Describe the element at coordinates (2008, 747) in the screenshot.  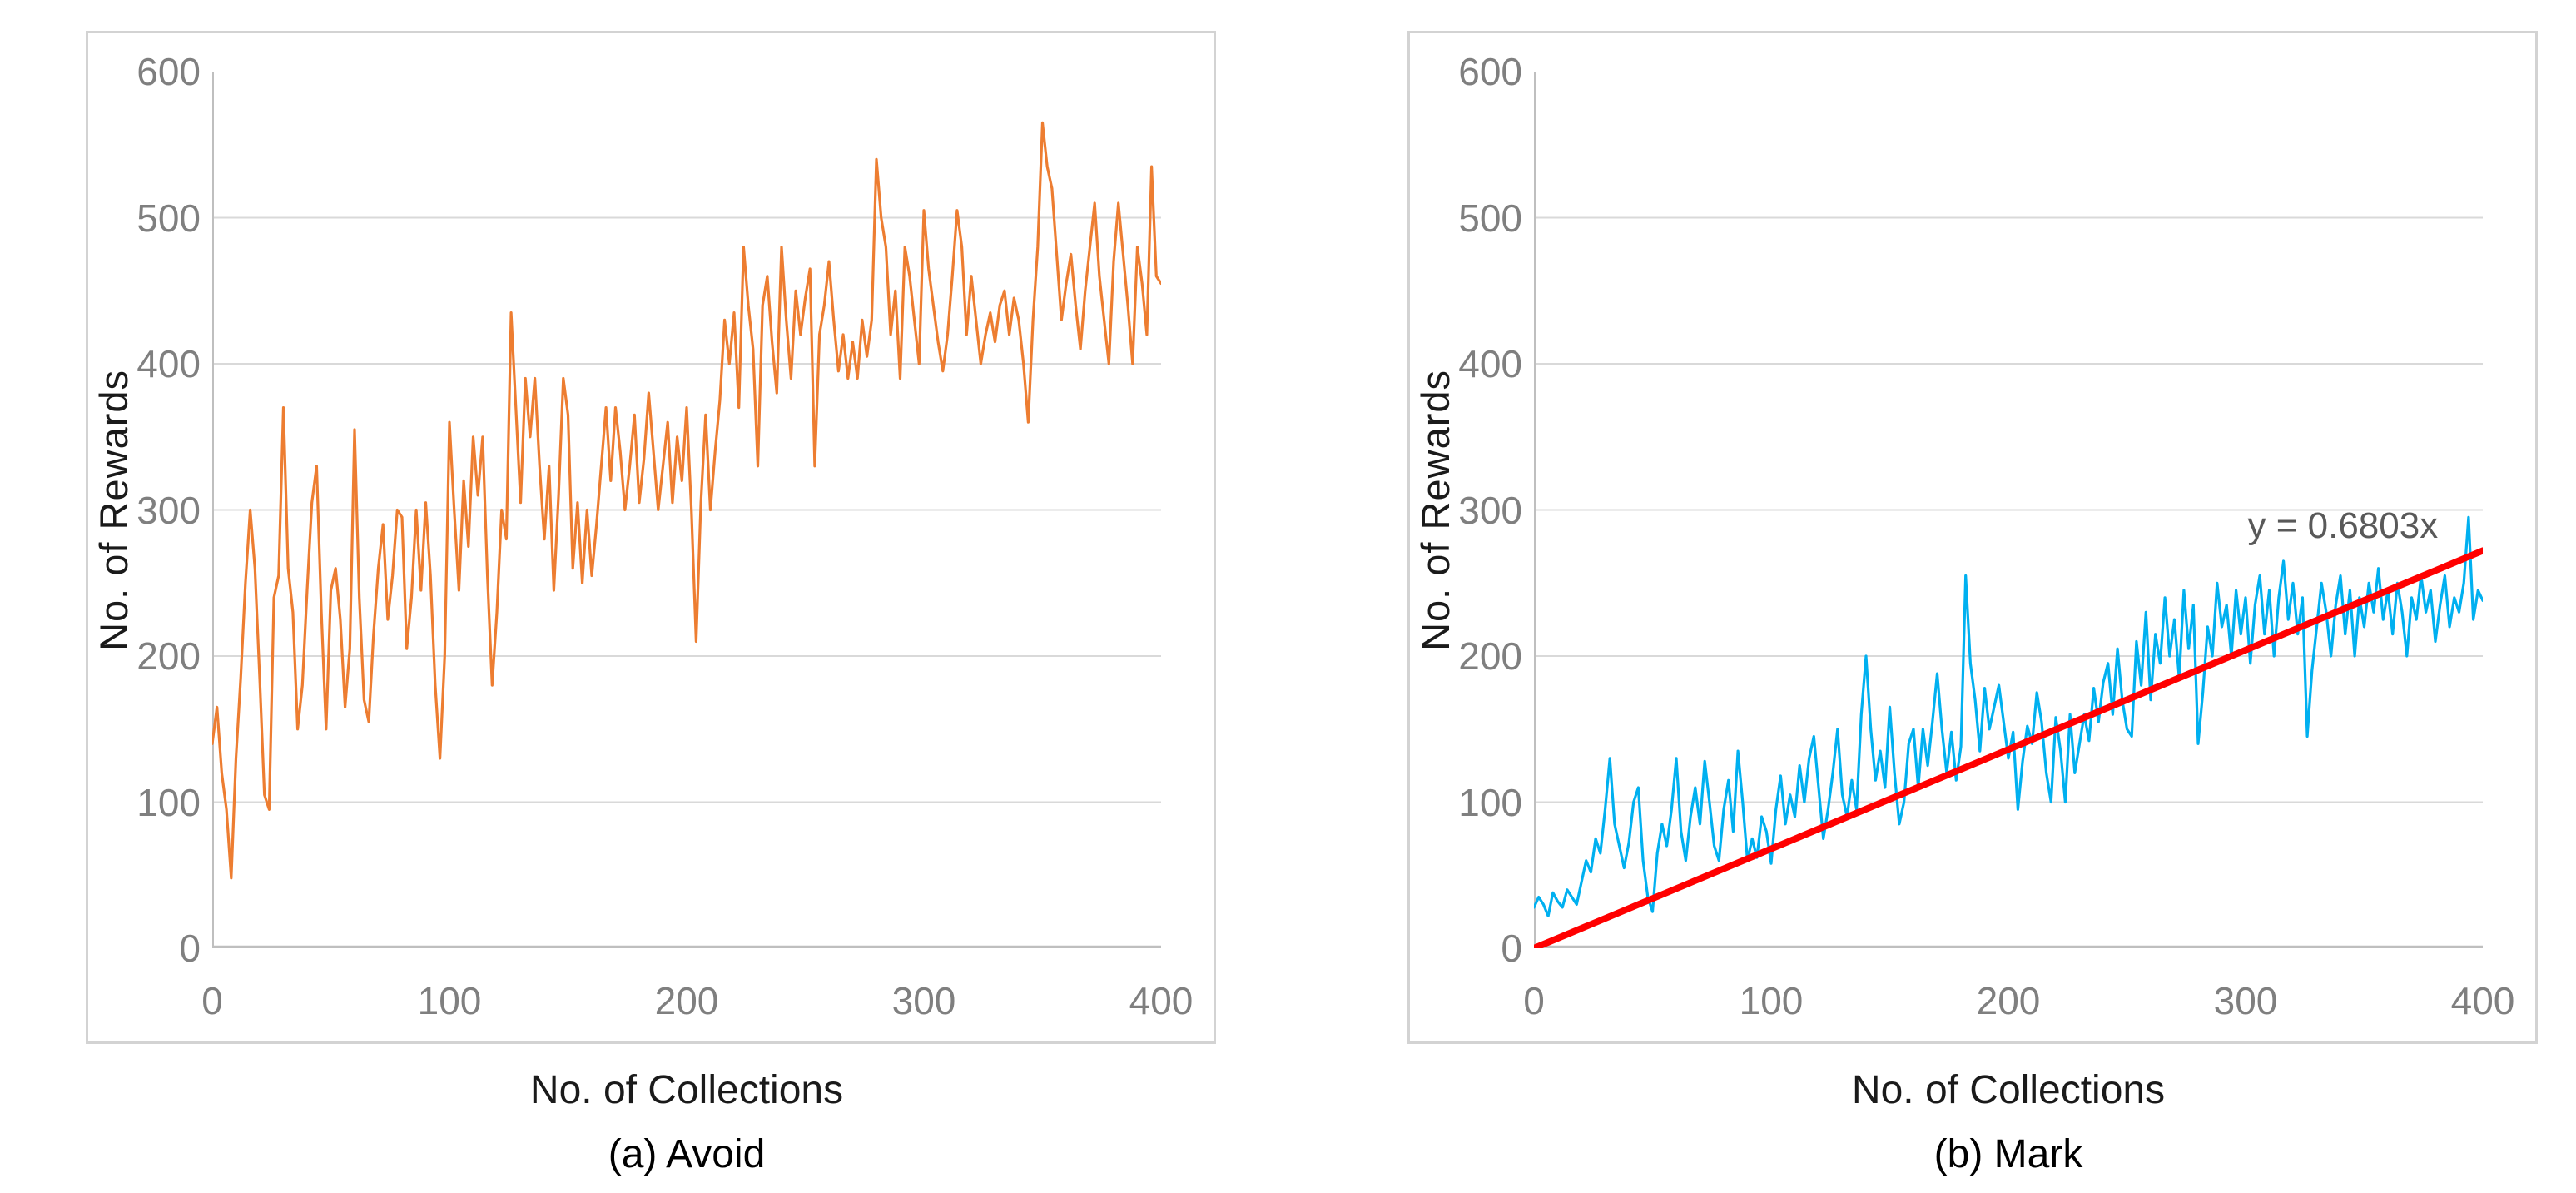
I see `trendline` at that location.